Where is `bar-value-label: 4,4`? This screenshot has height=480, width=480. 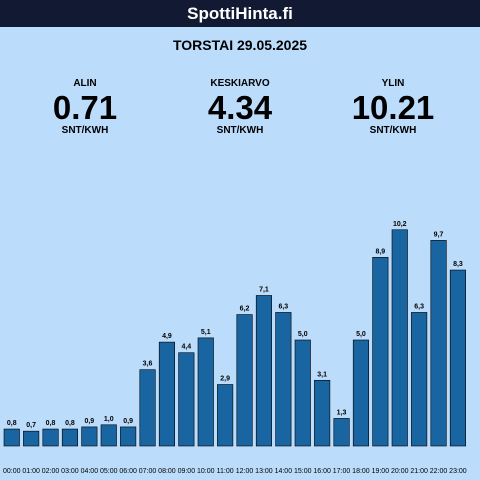 bar-value-label: 4,4 is located at coordinates (186, 347).